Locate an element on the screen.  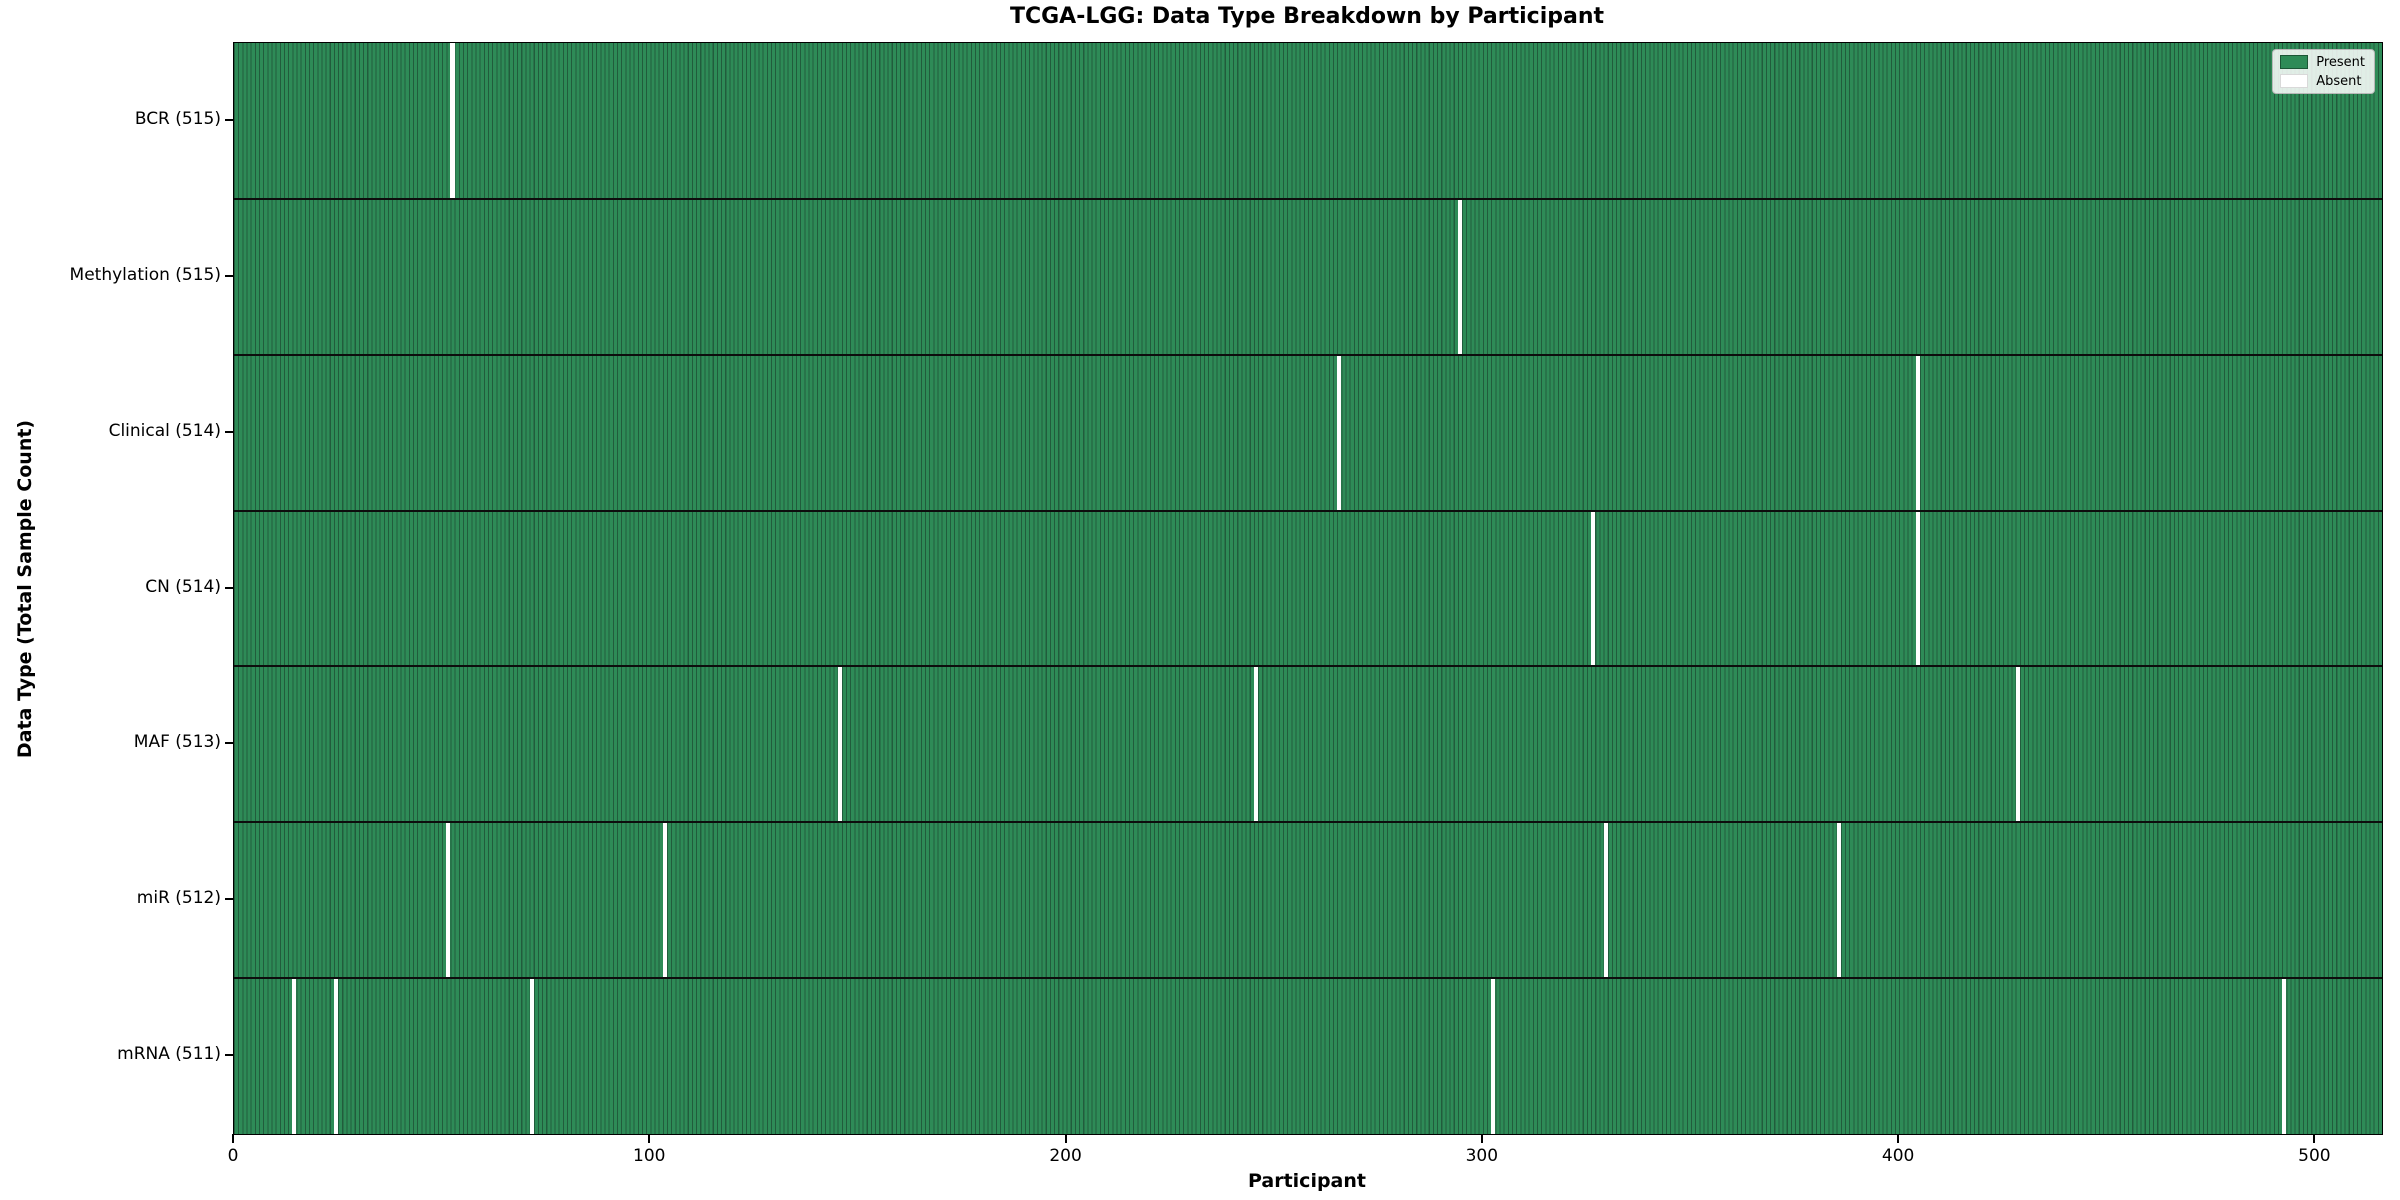
legend-absent-swatch-icon is located at coordinates (2294, 81).